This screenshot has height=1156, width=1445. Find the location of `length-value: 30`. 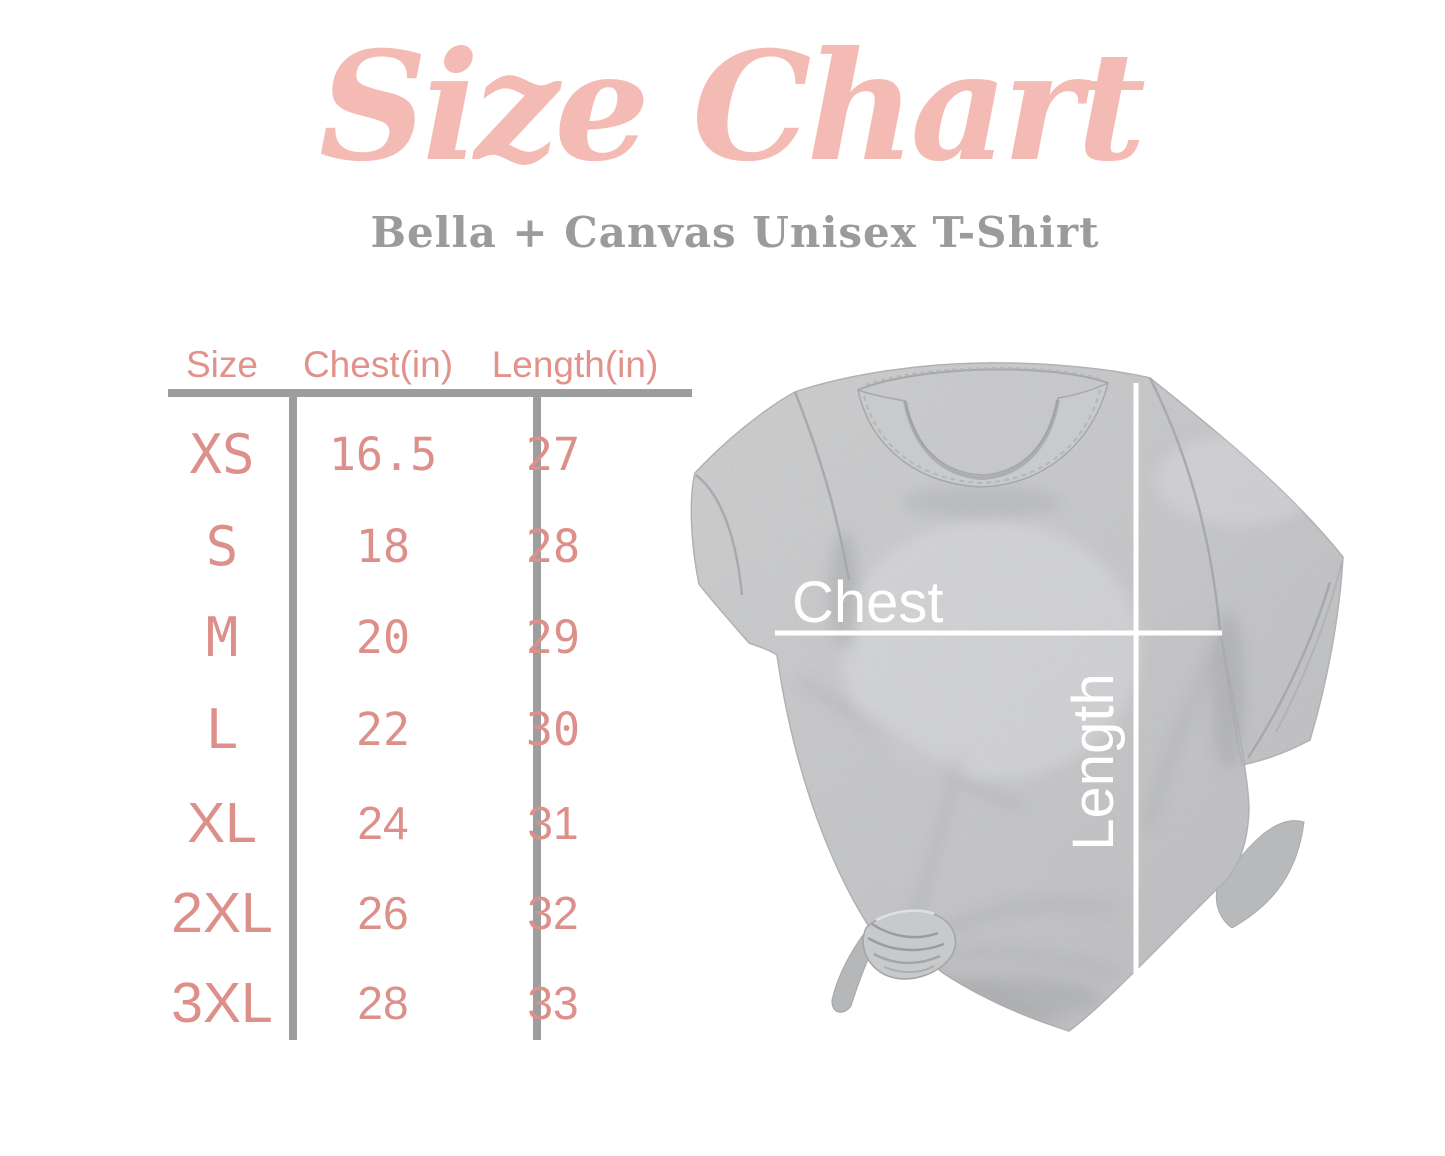

length-value: 30 is located at coordinates (553, 729).